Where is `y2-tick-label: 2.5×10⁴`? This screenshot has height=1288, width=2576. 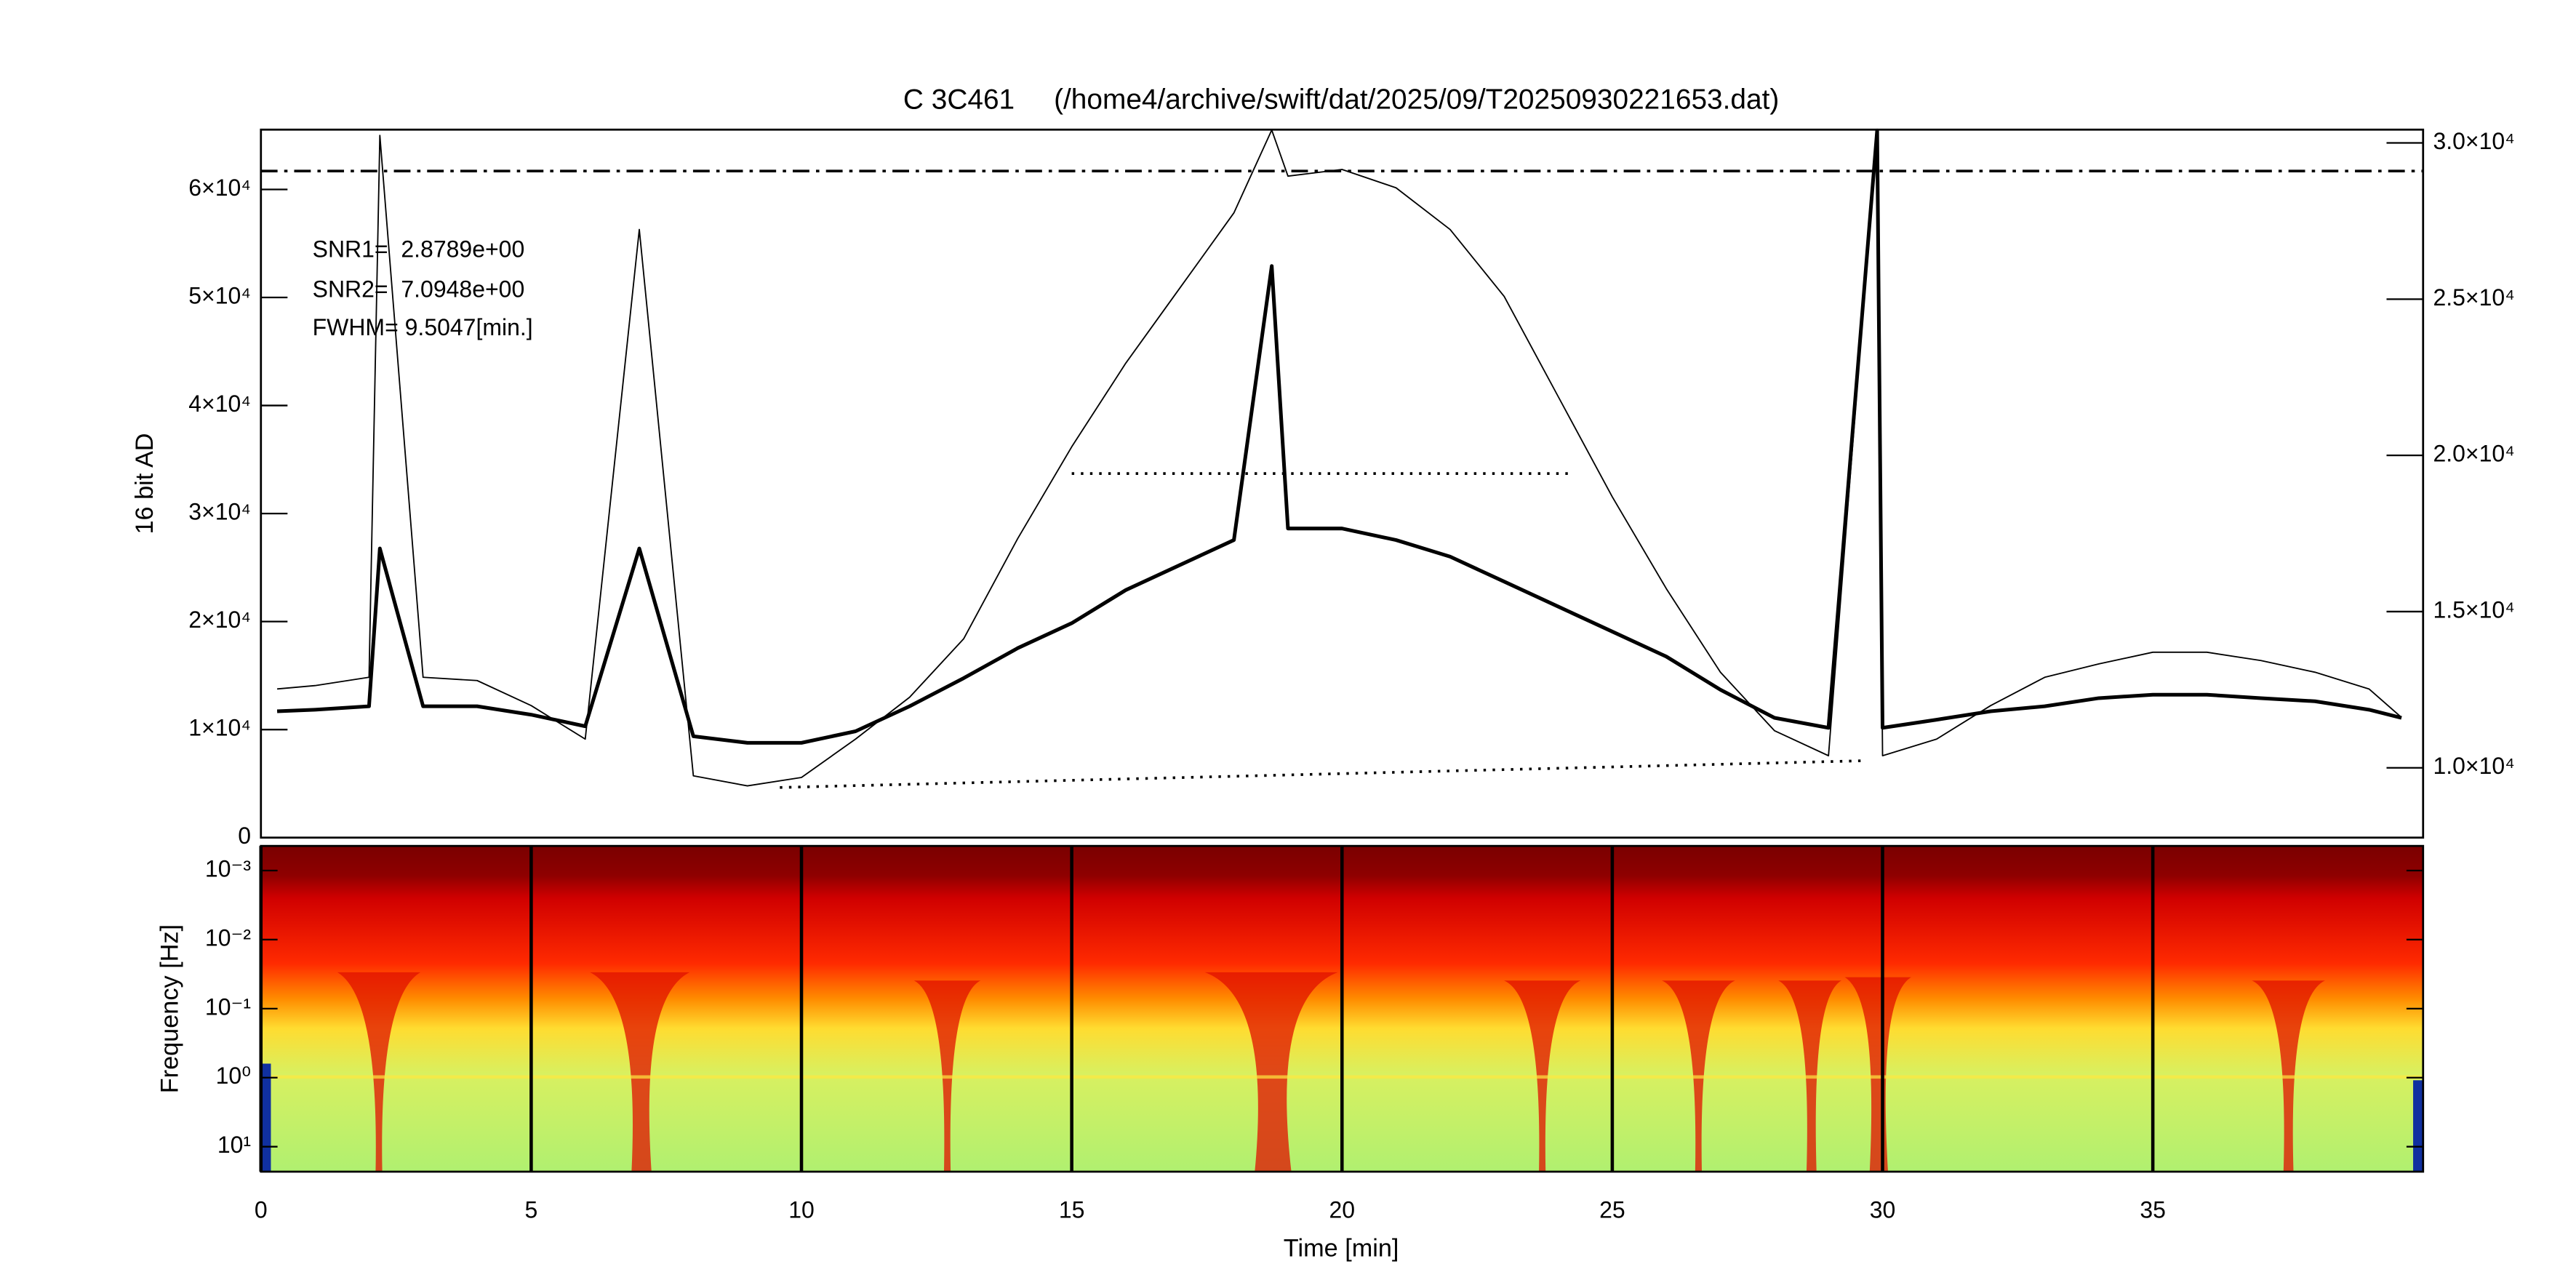 y2-tick-label: 2.5×10⁴ is located at coordinates (2473, 297).